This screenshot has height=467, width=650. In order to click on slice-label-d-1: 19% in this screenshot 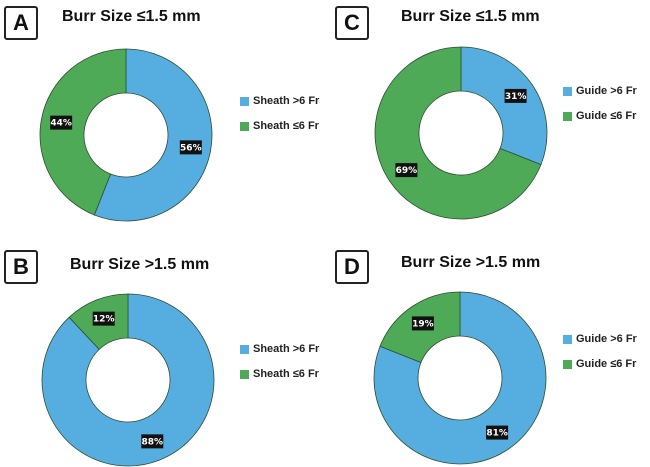, I will do `click(422, 323)`.